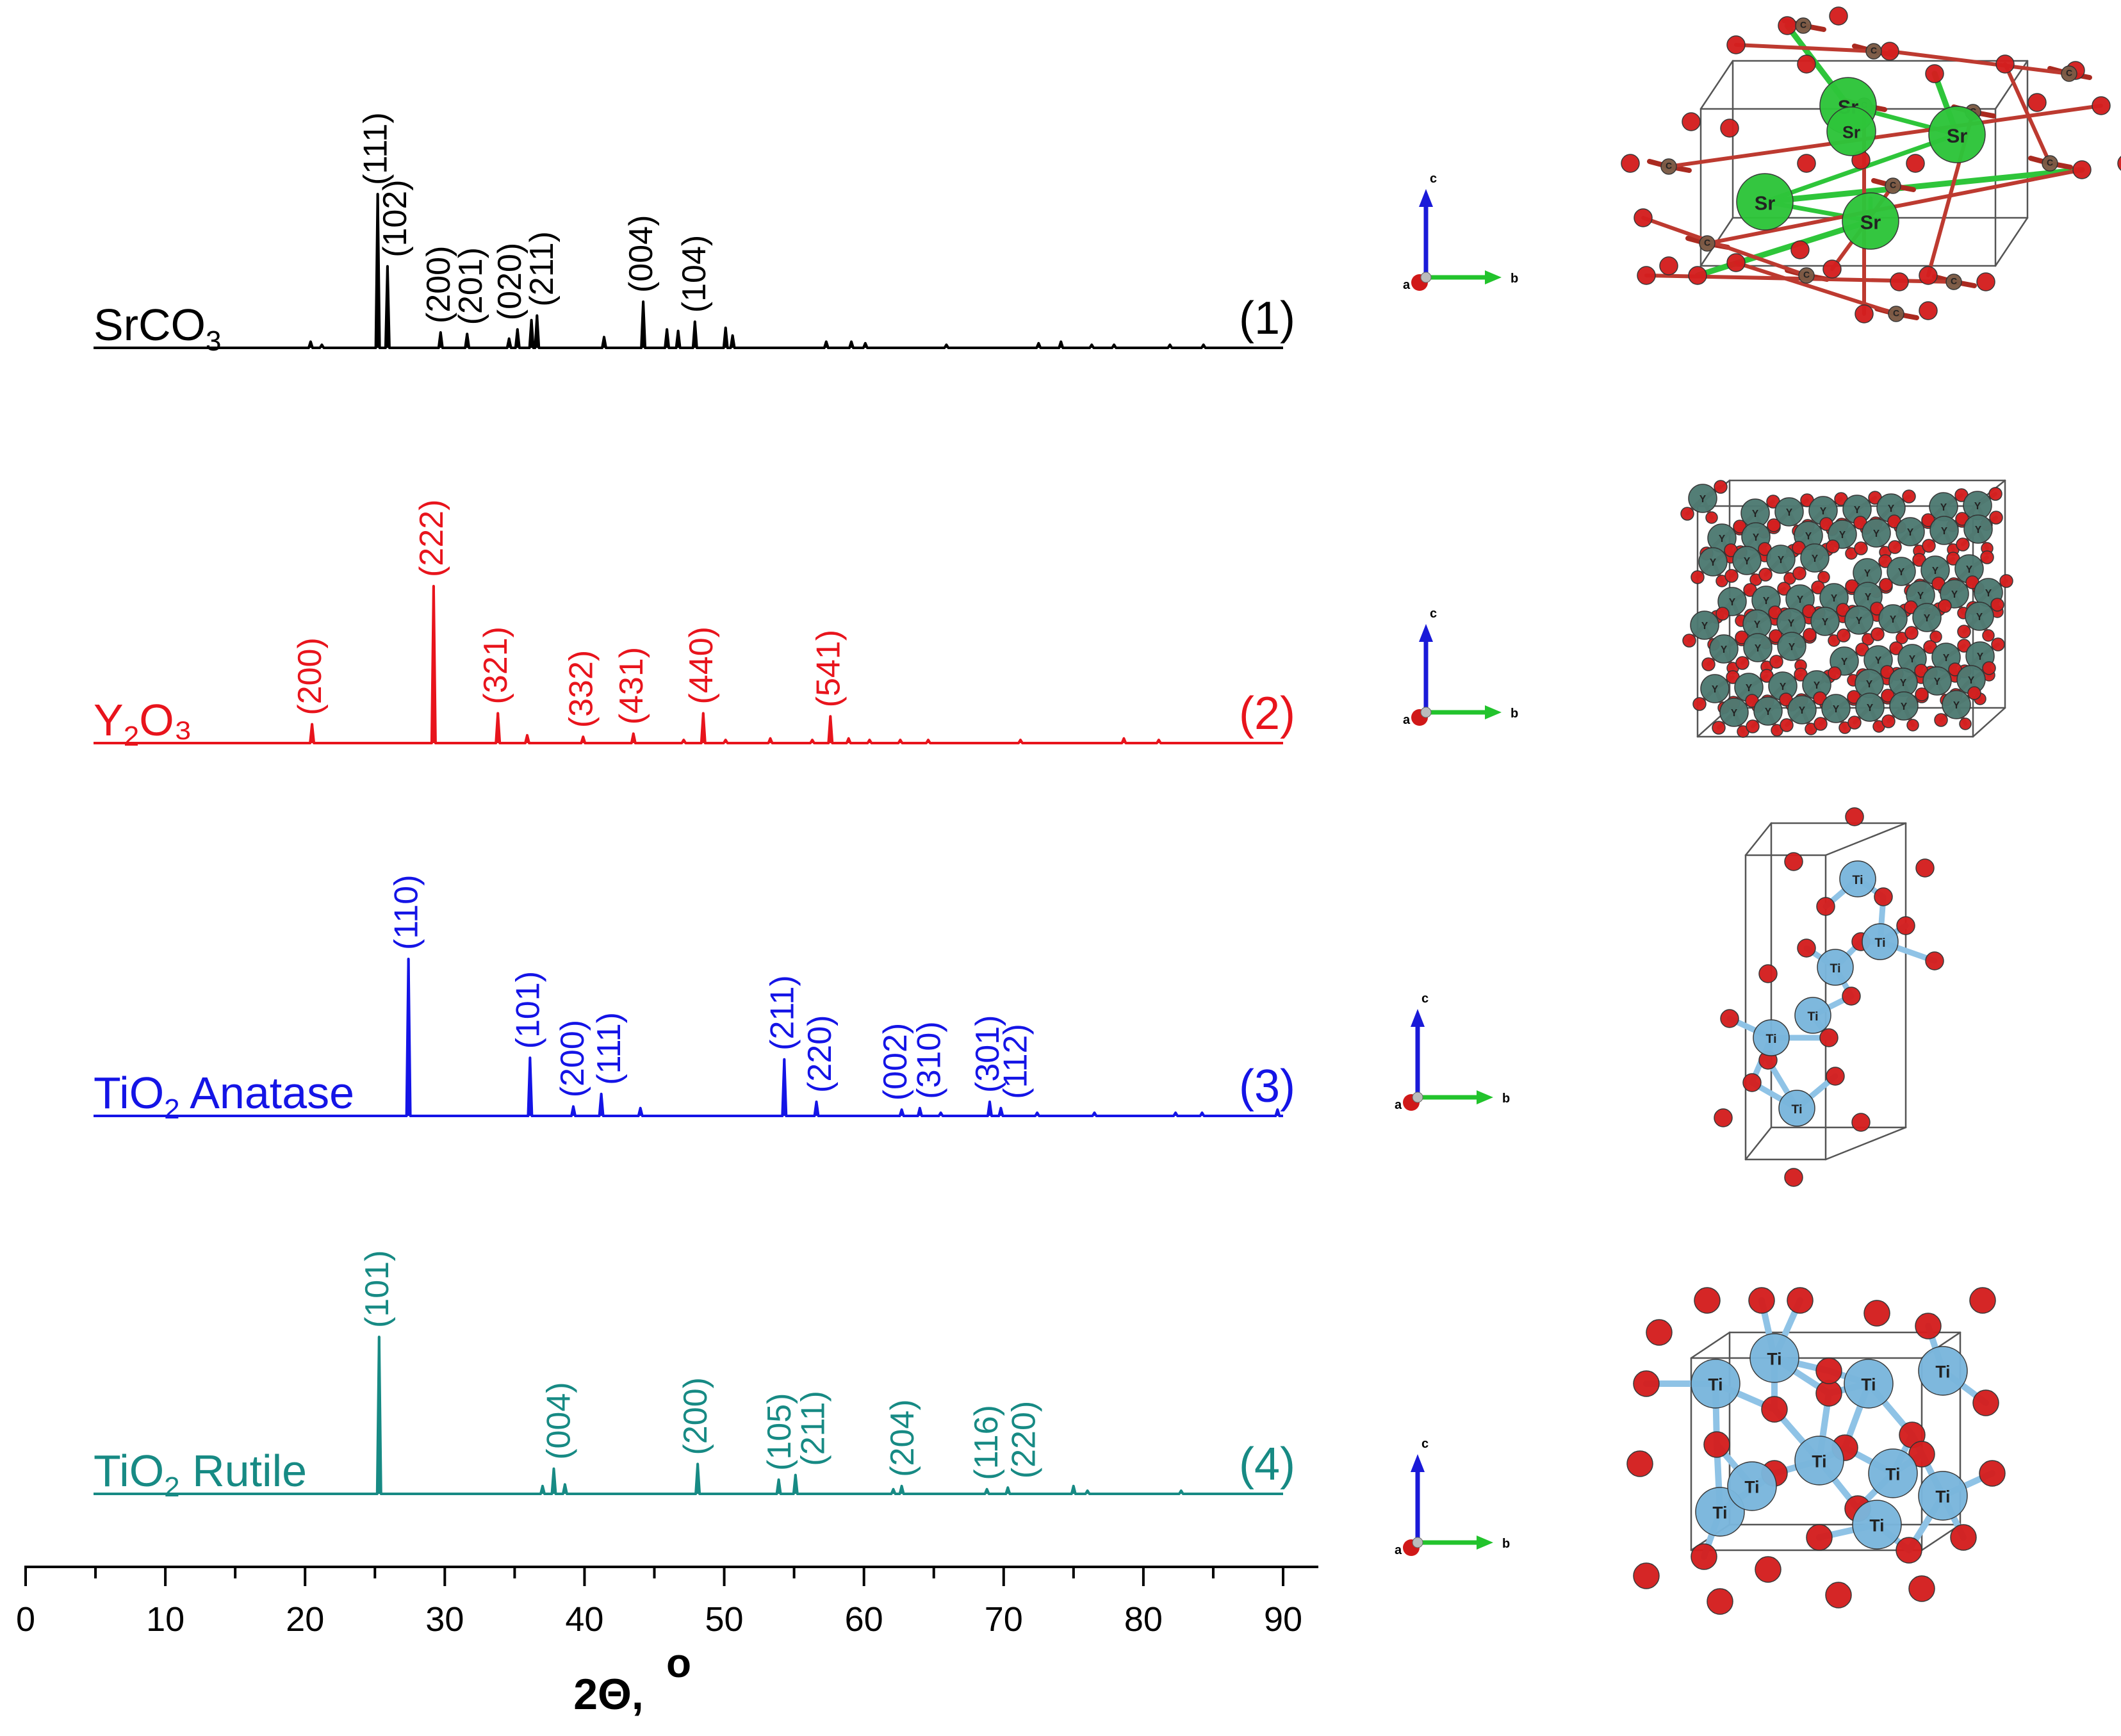 The height and width of the screenshot is (1736, 2121). I want to click on phase-name-1: SrCO3, so click(157, 328).